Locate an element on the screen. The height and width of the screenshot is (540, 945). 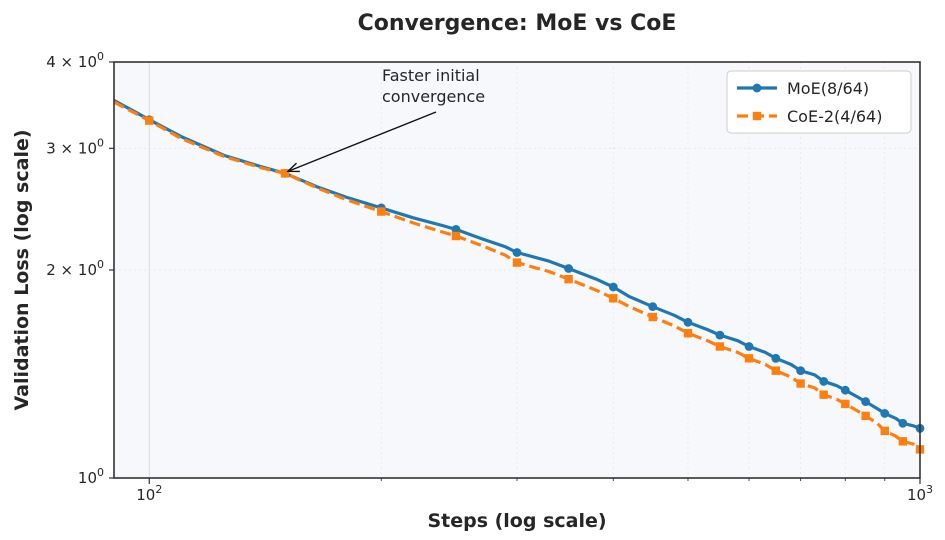
y-tick-label: 2 × 100 is located at coordinates (75, 268).